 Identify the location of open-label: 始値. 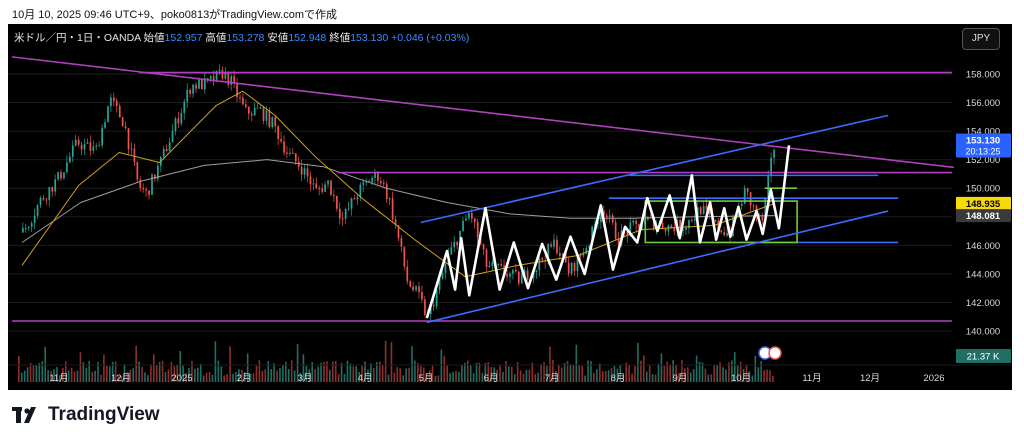
(154, 38).